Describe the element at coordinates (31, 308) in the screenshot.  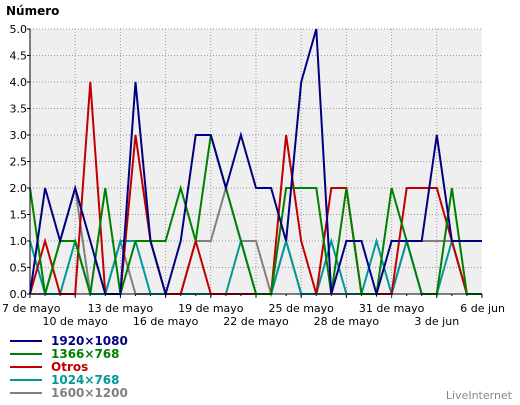
I see `x-tick-label: 7 de mayo` at that location.